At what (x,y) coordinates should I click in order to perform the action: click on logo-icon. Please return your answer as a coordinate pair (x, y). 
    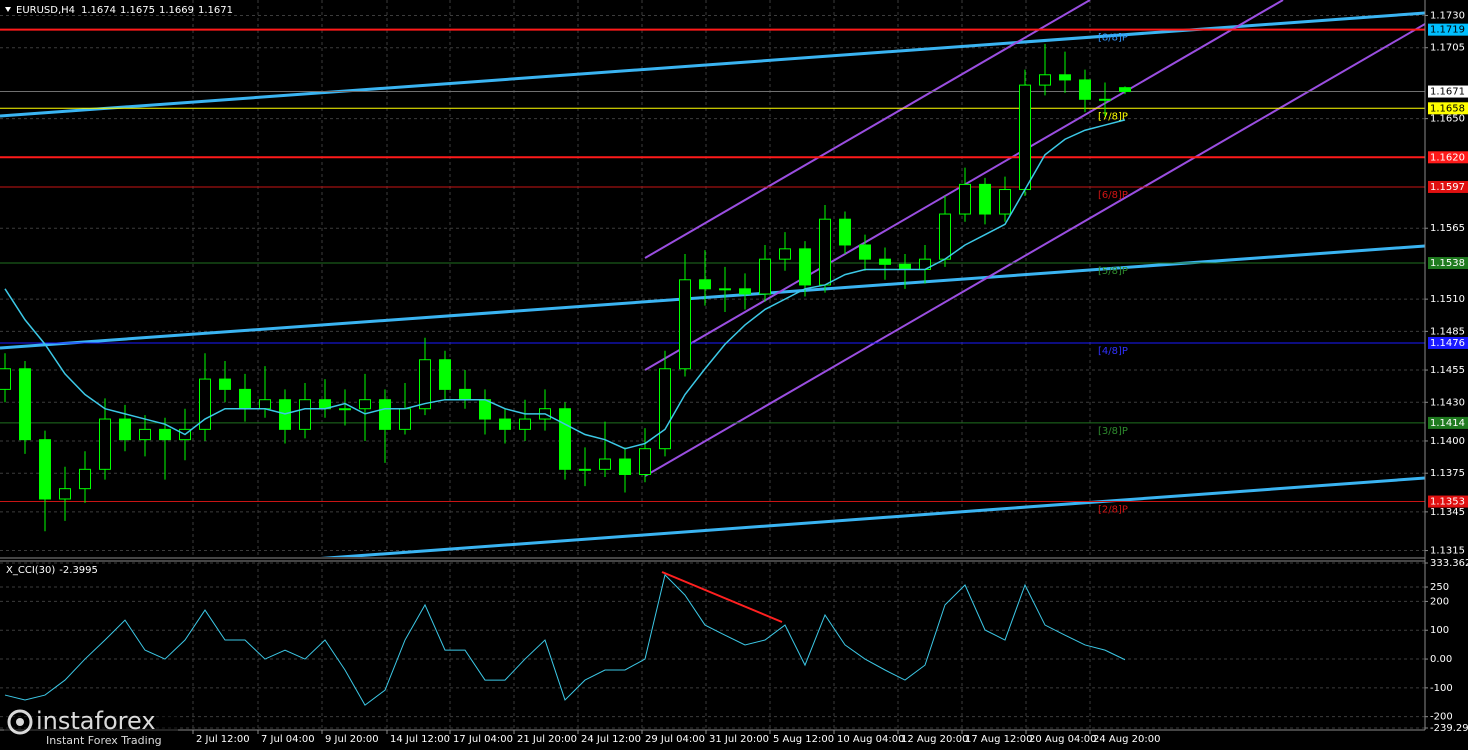
    Looking at the image, I should click on (20, 722).